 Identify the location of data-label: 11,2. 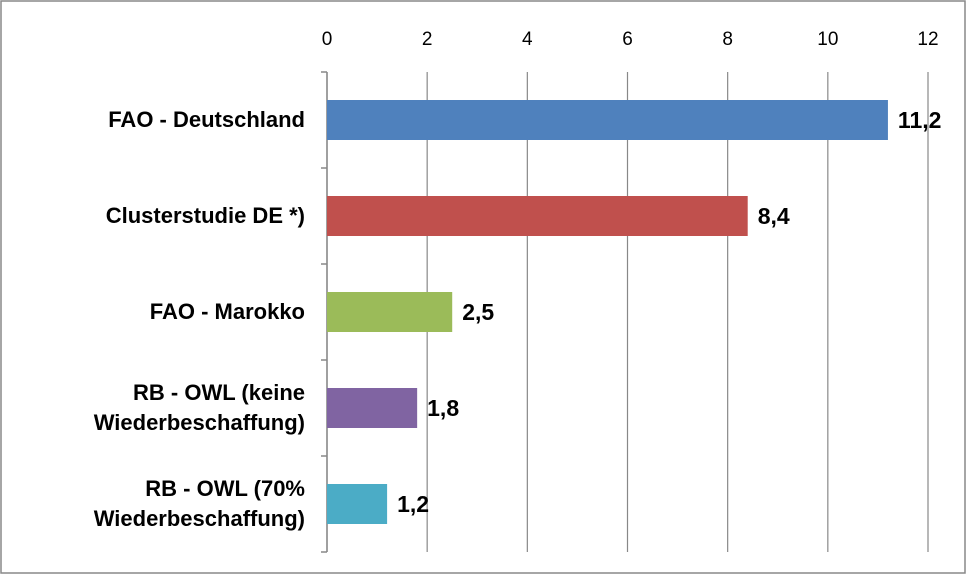
(920, 120).